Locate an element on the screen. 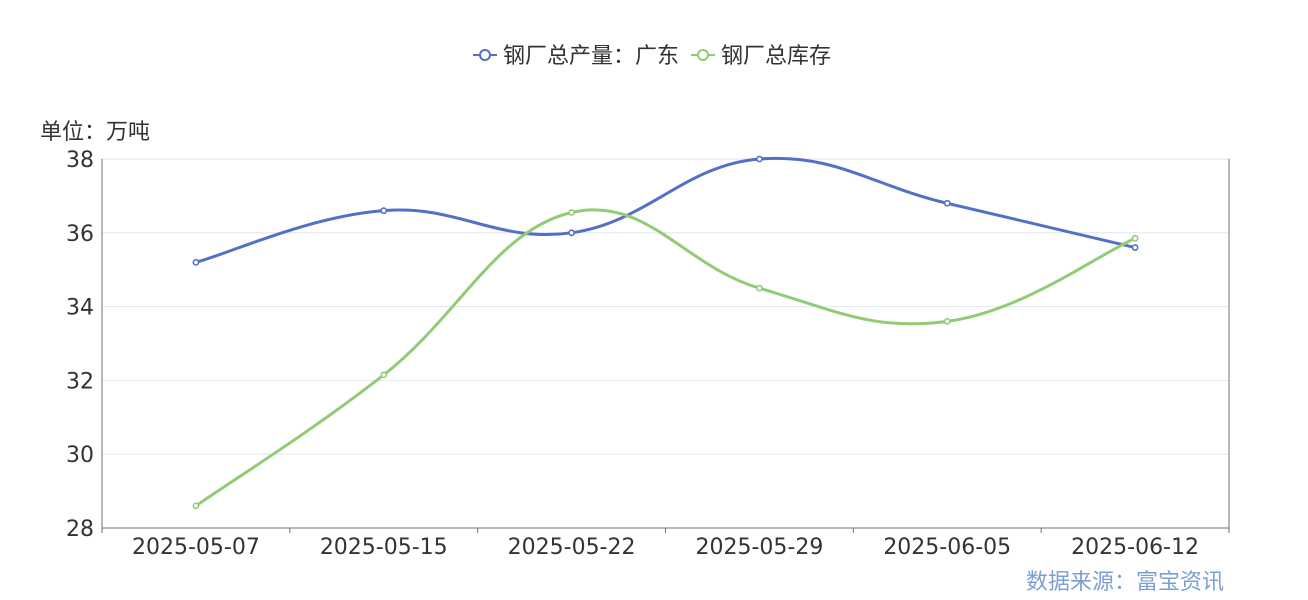 The height and width of the screenshot is (600, 1308). x-tick-label: 2025-05-15 is located at coordinates (384, 547).